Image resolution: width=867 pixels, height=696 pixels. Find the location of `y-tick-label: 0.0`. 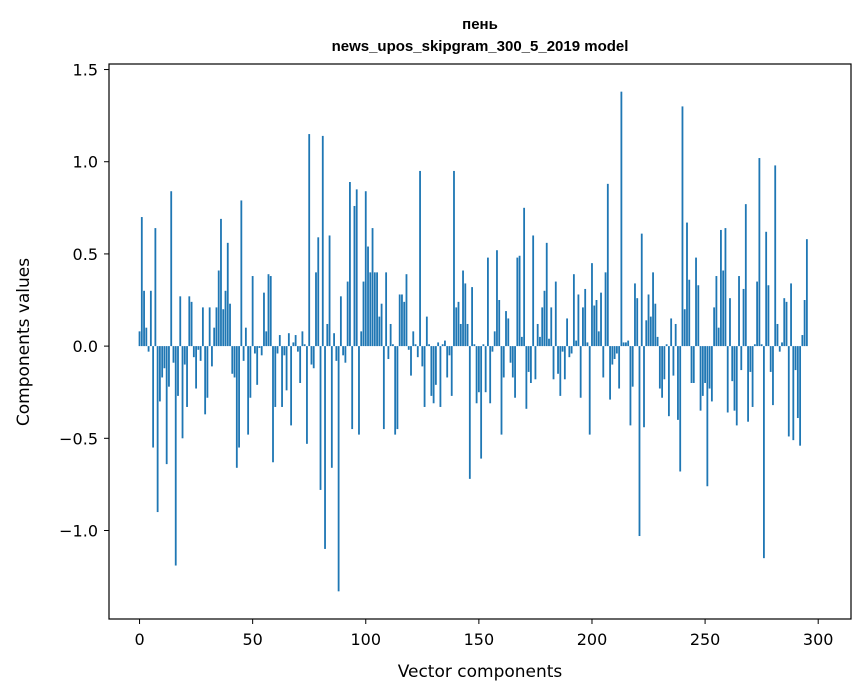

y-tick-label: 0.0 is located at coordinates (85, 346).